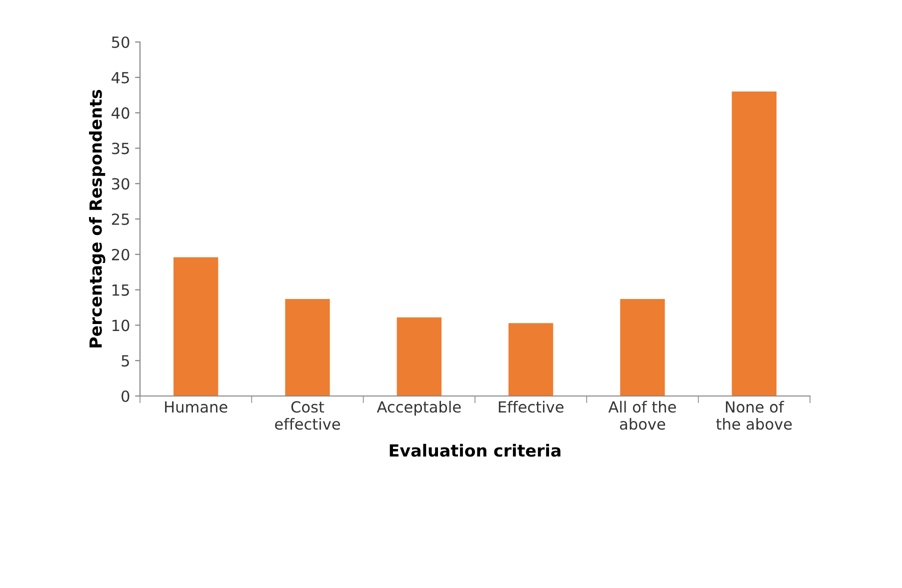 Image resolution: width=902 pixels, height=588 pixels. Describe the element at coordinates (126, 396) in the screenshot. I see `y-tick-label: 0` at that location.